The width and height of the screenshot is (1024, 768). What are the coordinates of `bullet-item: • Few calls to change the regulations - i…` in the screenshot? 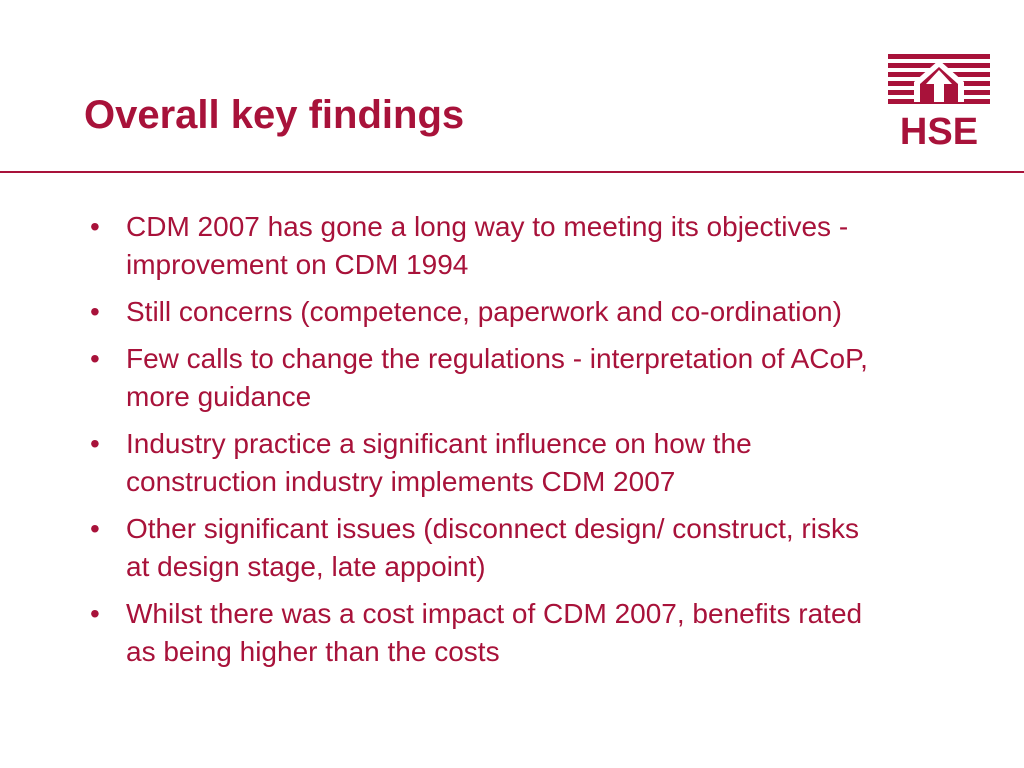 It's located at (484, 378).